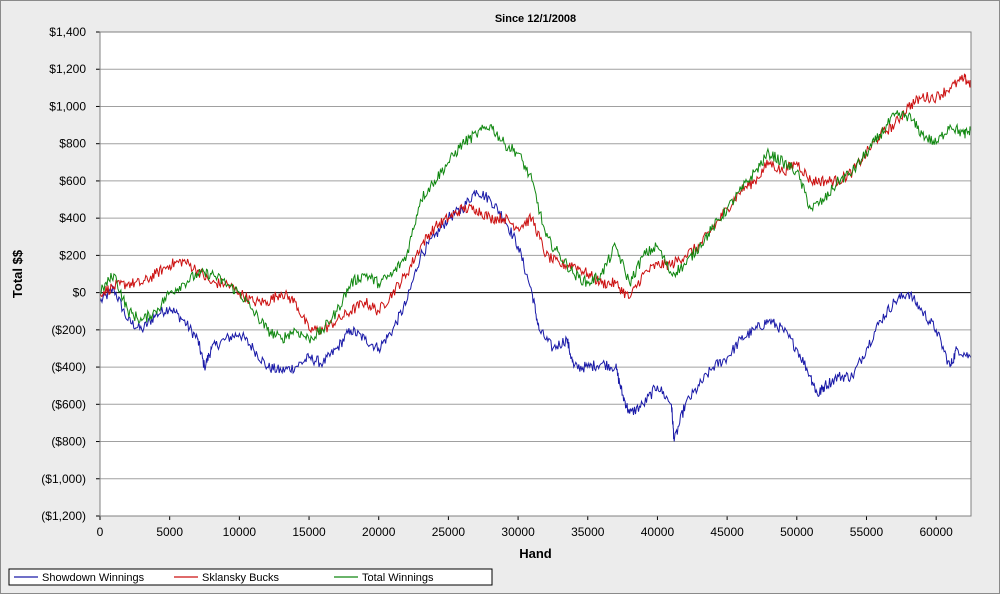  I want to click on y-tick-label: ($1,200), so click(63, 516).